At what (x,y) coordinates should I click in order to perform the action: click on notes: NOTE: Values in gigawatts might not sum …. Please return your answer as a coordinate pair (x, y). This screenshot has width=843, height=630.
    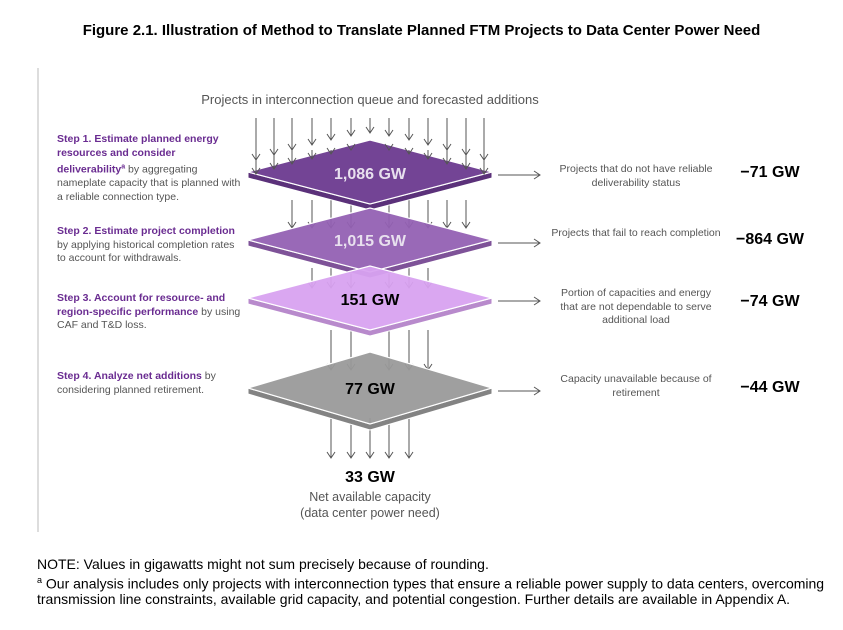
    Looking at the image, I should click on (437, 581).